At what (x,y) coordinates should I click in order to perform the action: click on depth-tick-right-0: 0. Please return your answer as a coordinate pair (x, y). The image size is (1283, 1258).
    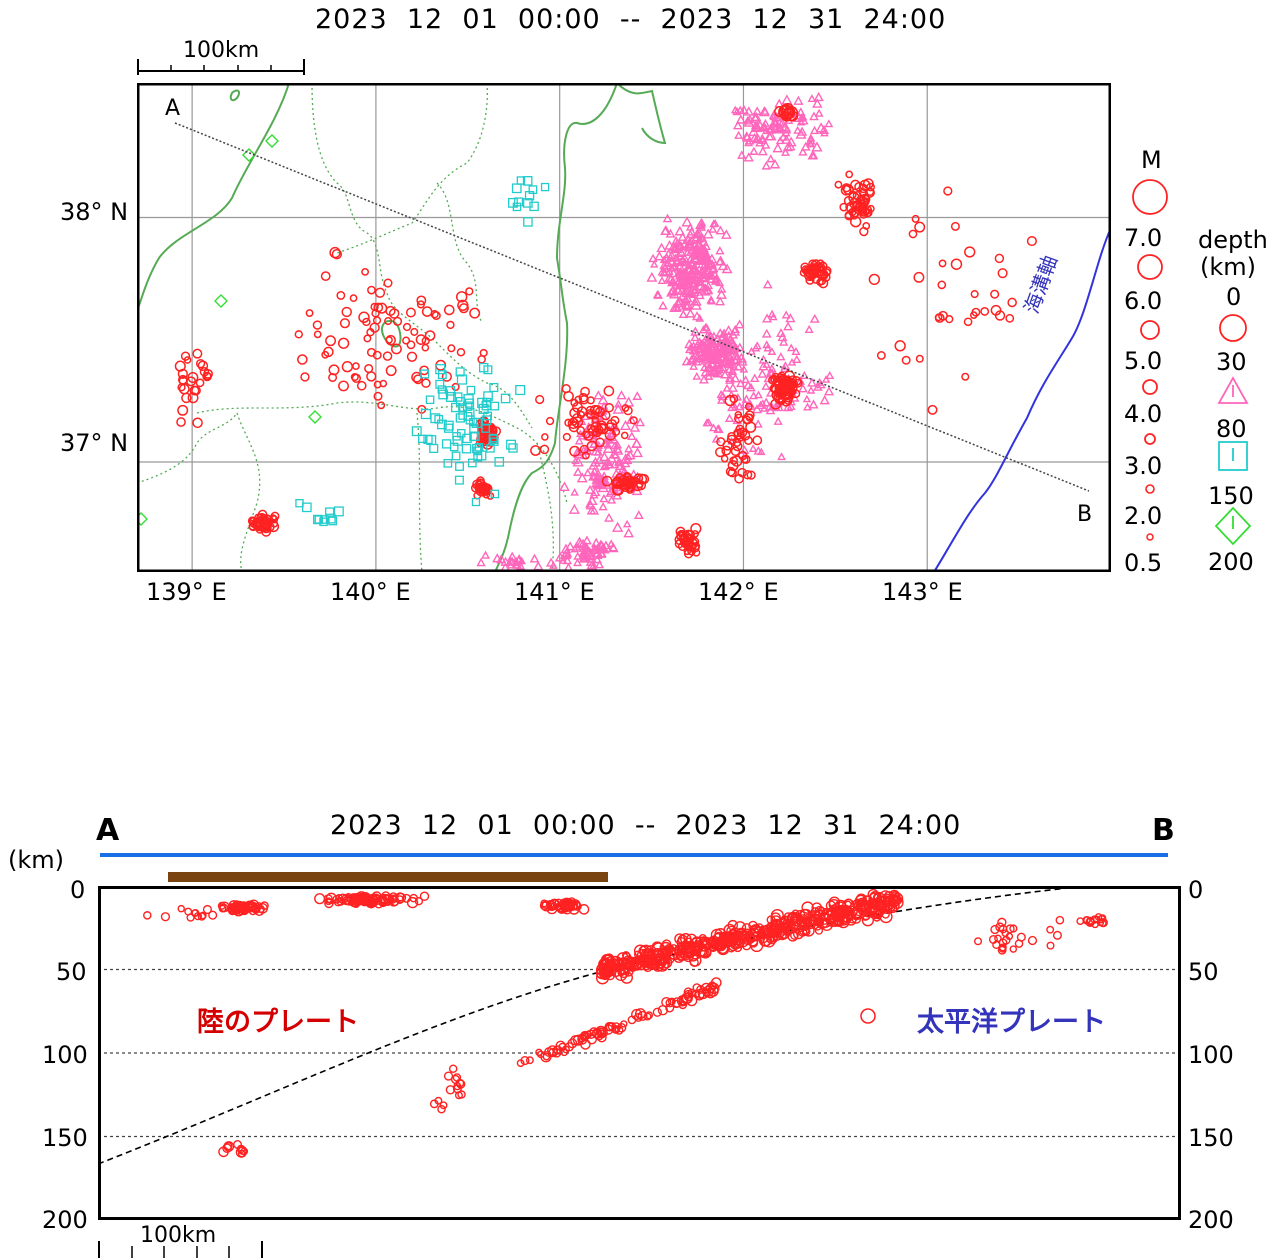
    Looking at the image, I should click on (1196, 890).